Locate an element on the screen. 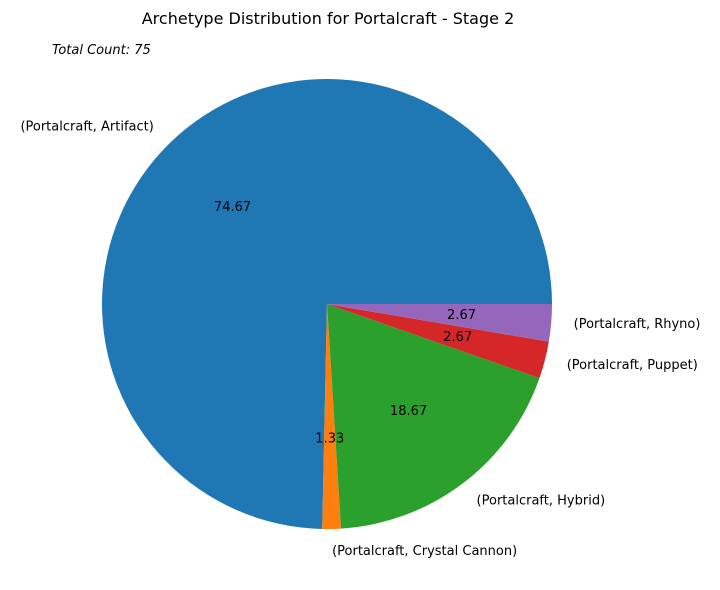 The image size is (720, 590). pie-slice-hybrid is located at coordinates (433, 416).